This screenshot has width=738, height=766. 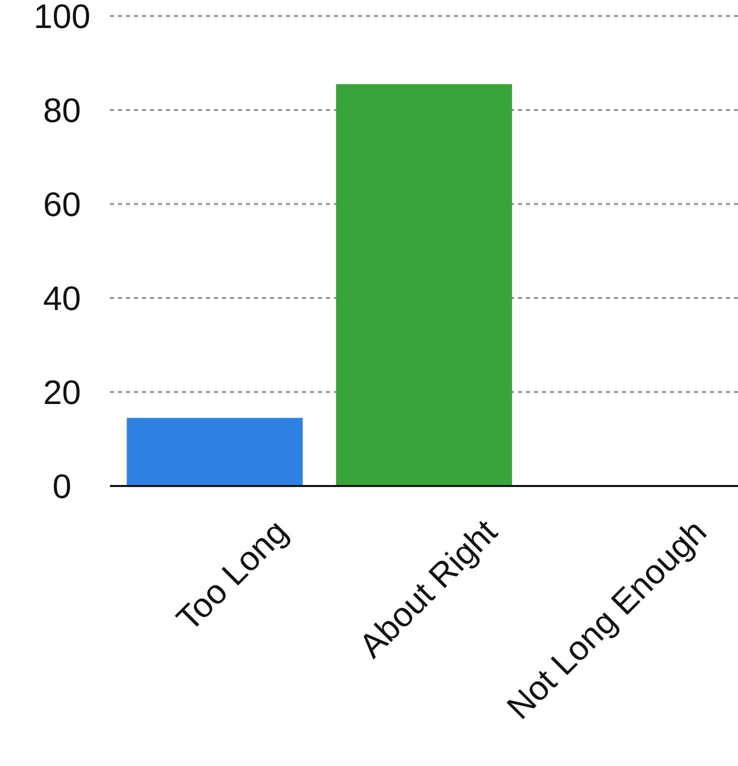 I want to click on y-tick-label: 0, so click(x=62, y=487).